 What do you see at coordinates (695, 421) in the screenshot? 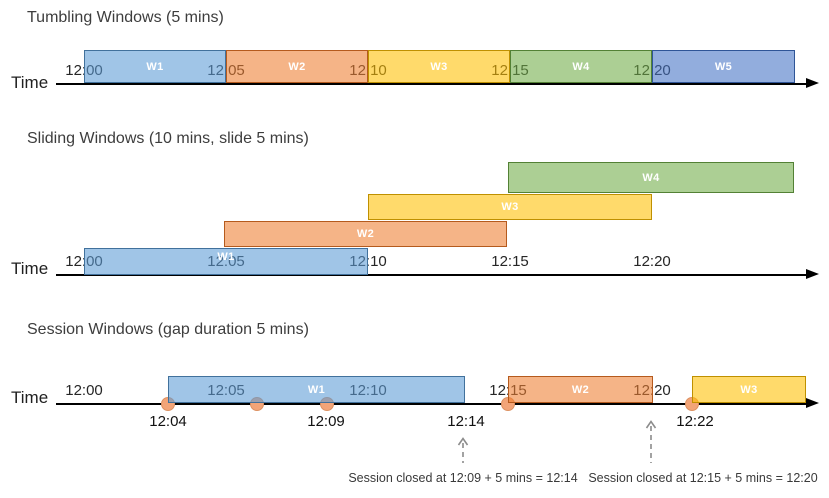
I see `event-time-label: 12:22` at bounding box center [695, 421].